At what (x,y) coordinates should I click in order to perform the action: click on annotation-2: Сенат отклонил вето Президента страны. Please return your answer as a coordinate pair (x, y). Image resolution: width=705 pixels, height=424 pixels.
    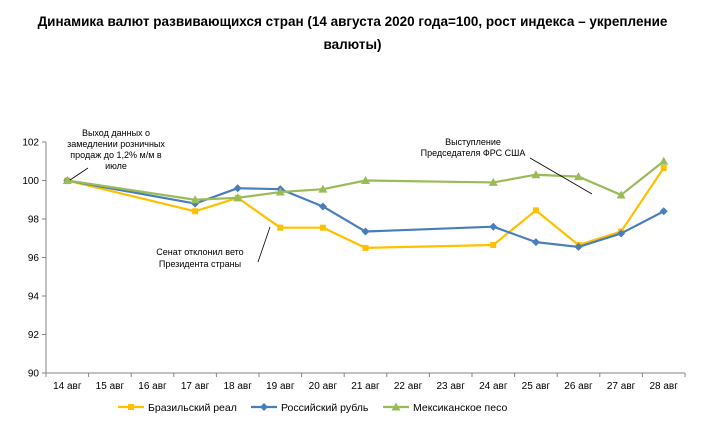
    Looking at the image, I should click on (213, 247).